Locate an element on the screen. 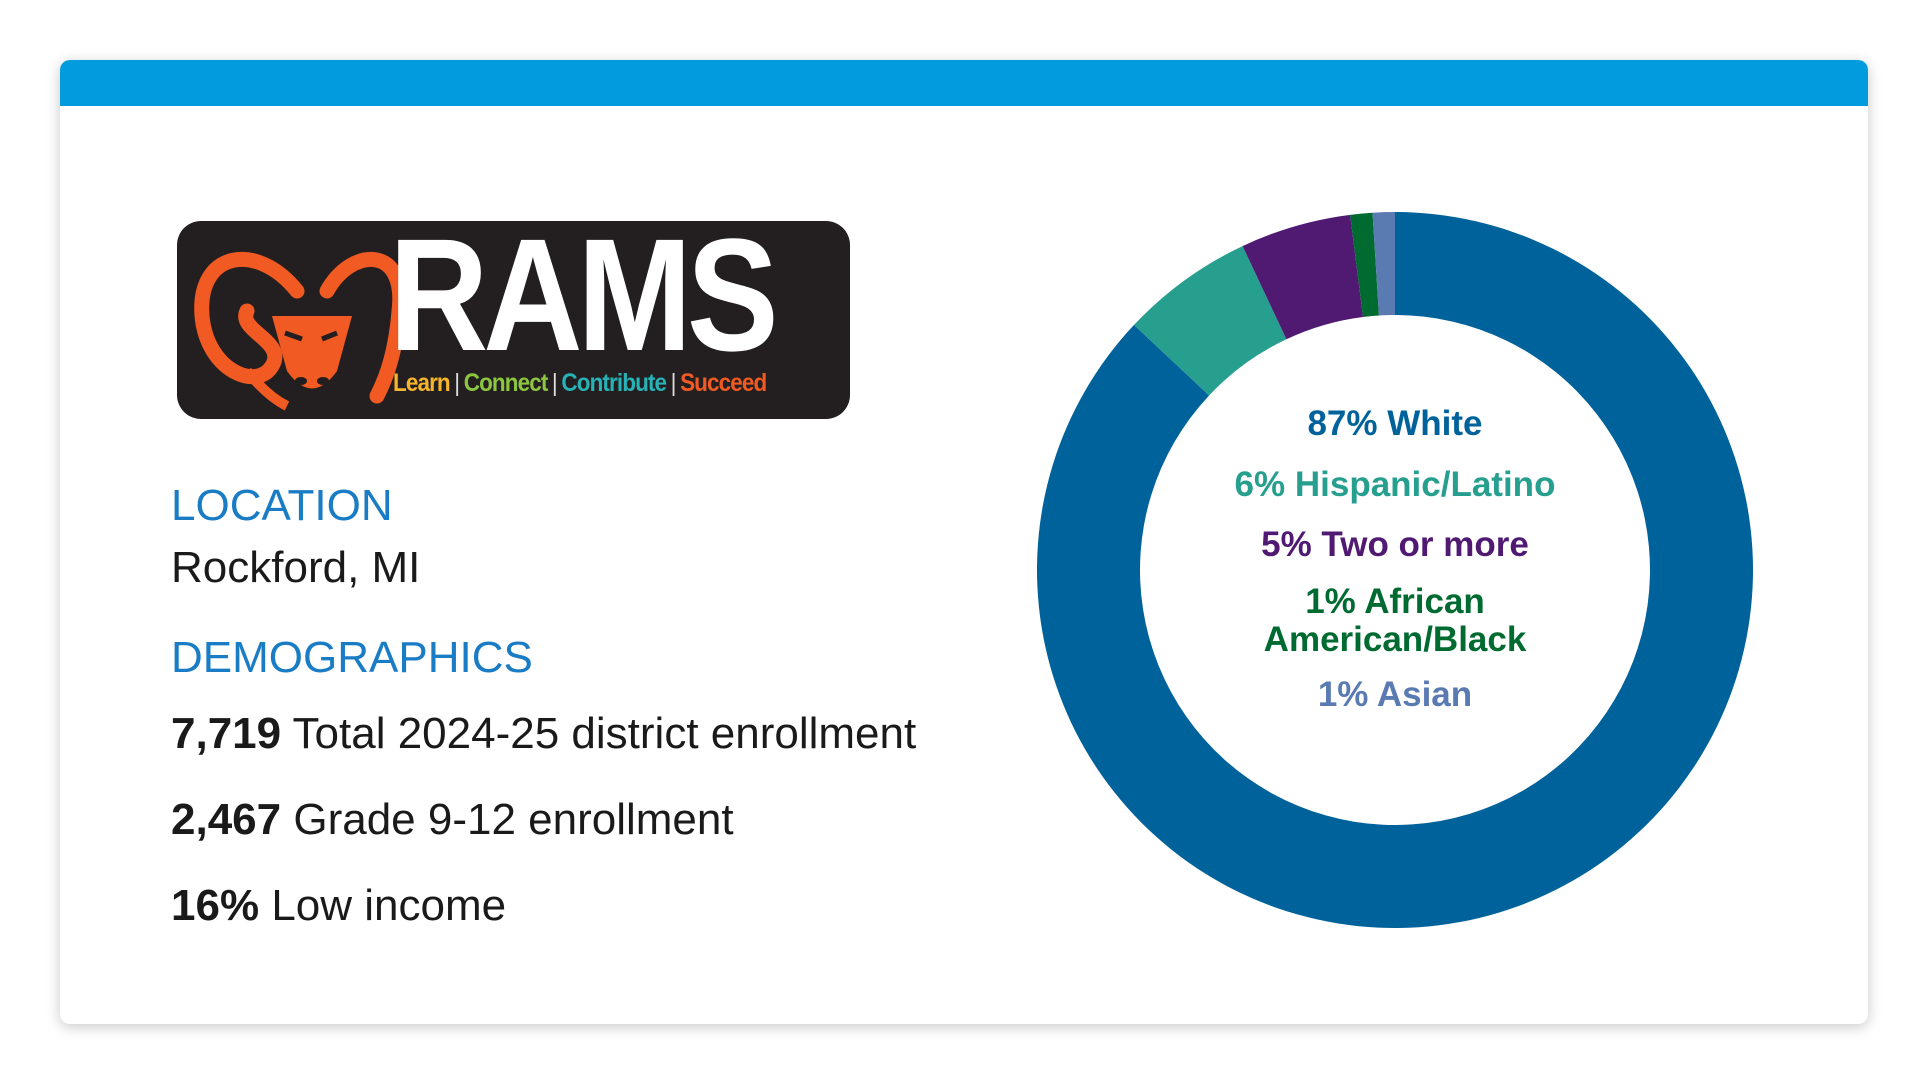 The height and width of the screenshot is (1080, 1920). stat-grade-enrollment: 2,467 Grade 9-12 enrollment is located at coordinates (452, 820).